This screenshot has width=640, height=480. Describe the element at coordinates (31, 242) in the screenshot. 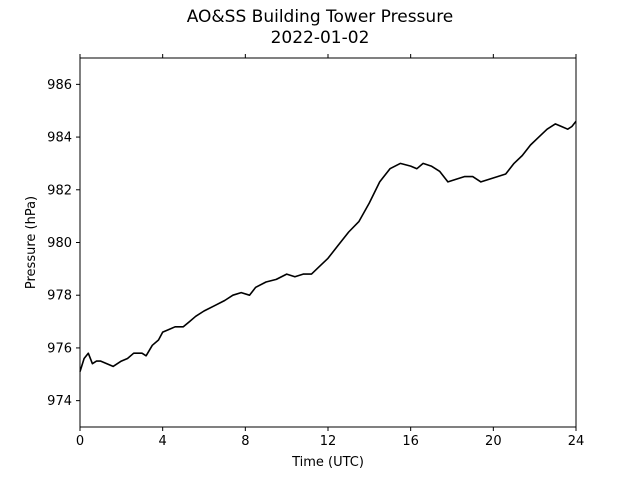

I see `y-axis-label: Pressure (hPa)` at that location.